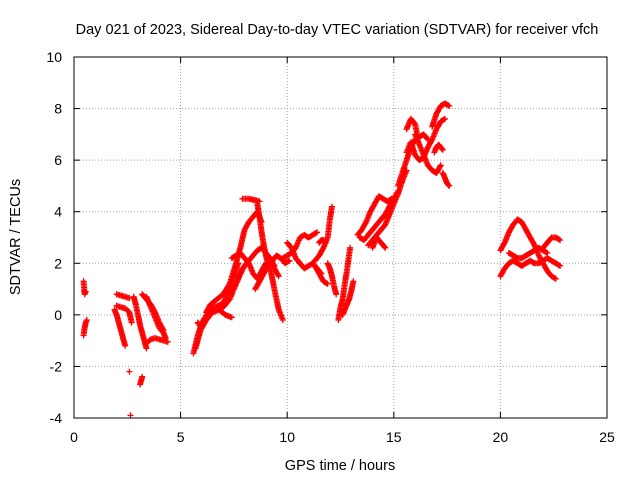  I want to click on x-tick-label: 10, so click(287, 437).